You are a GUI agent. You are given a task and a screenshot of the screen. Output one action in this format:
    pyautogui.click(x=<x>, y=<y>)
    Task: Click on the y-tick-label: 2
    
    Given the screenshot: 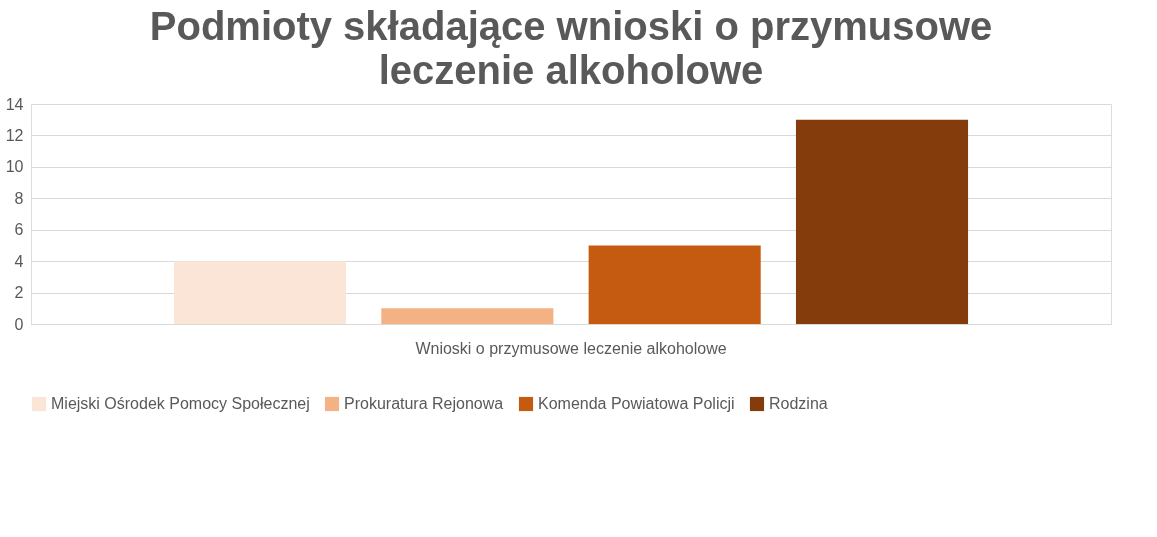 What is the action you would take?
    pyautogui.click(x=19, y=293)
    